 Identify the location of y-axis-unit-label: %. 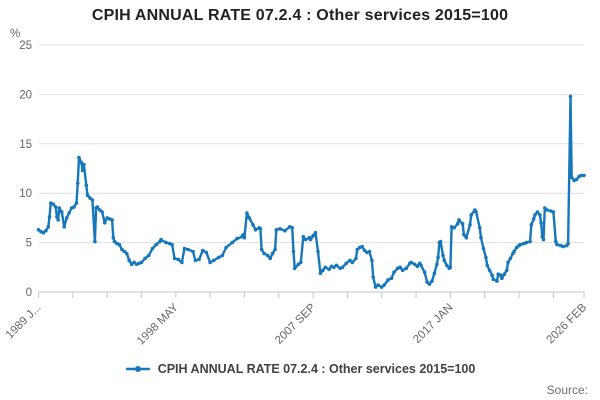
(15, 34).